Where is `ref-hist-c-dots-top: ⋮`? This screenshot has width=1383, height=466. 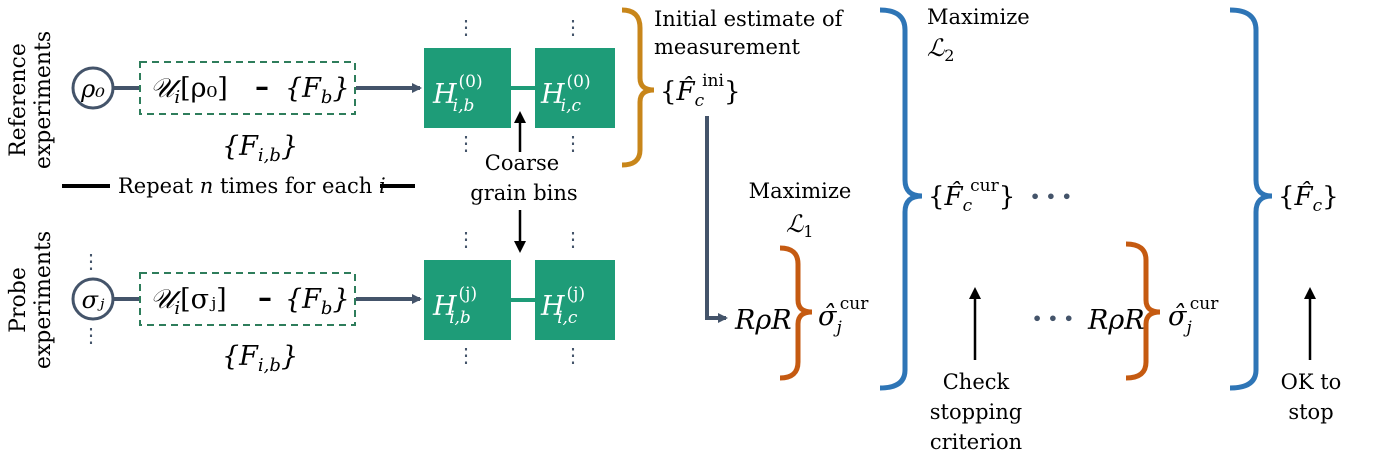
ref-hist-c-dots-top: ⋮ is located at coordinates (573, 27).